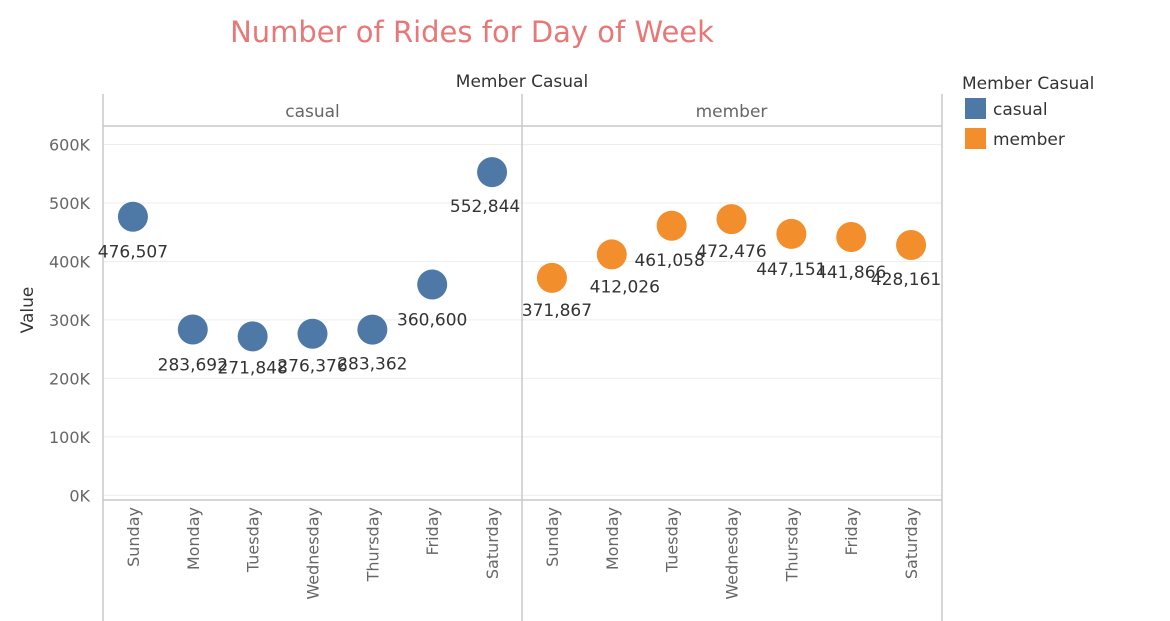 The image size is (1170, 621). I want to click on legend-label-casual: casual, so click(1020, 110).